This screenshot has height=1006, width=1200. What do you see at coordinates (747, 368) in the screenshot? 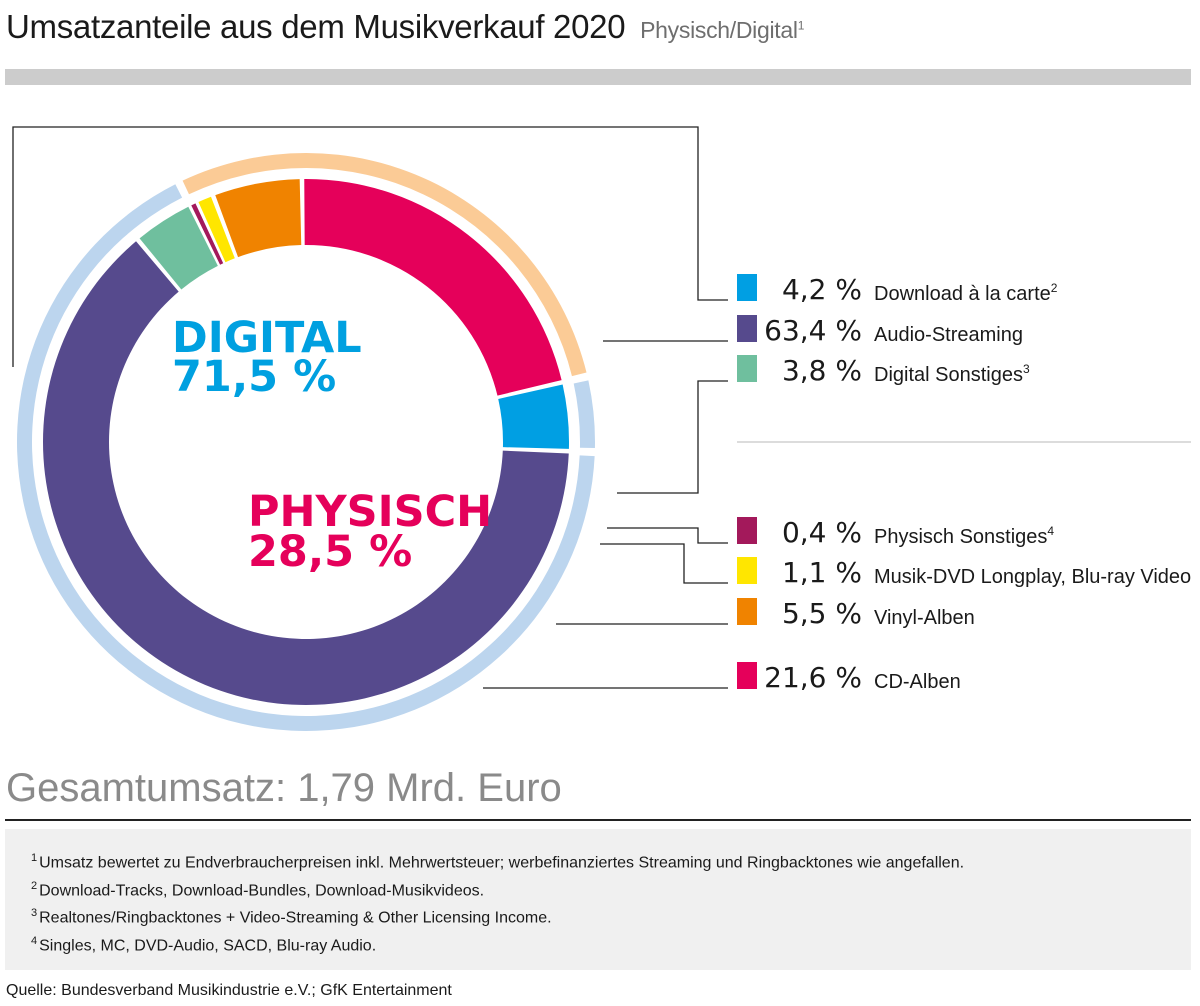
I see `legend-swatch-digital-sonstiges` at bounding box center [747, 368].